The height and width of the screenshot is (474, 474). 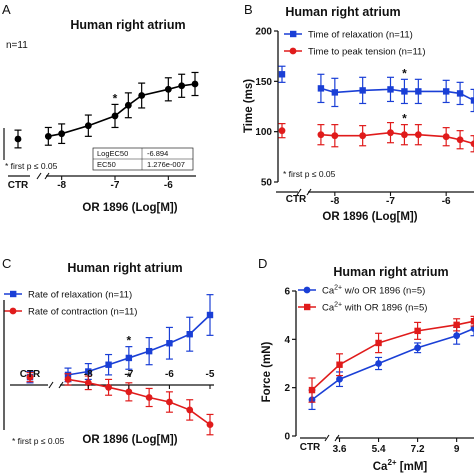 I want to click on footnote-a: * first p ≤ 0.05, so click(x=31, y=166).